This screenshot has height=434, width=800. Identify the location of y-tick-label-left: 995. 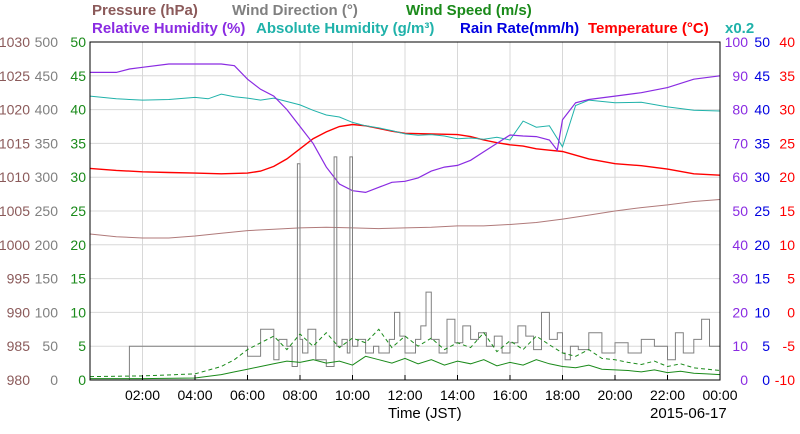
(19, 279).